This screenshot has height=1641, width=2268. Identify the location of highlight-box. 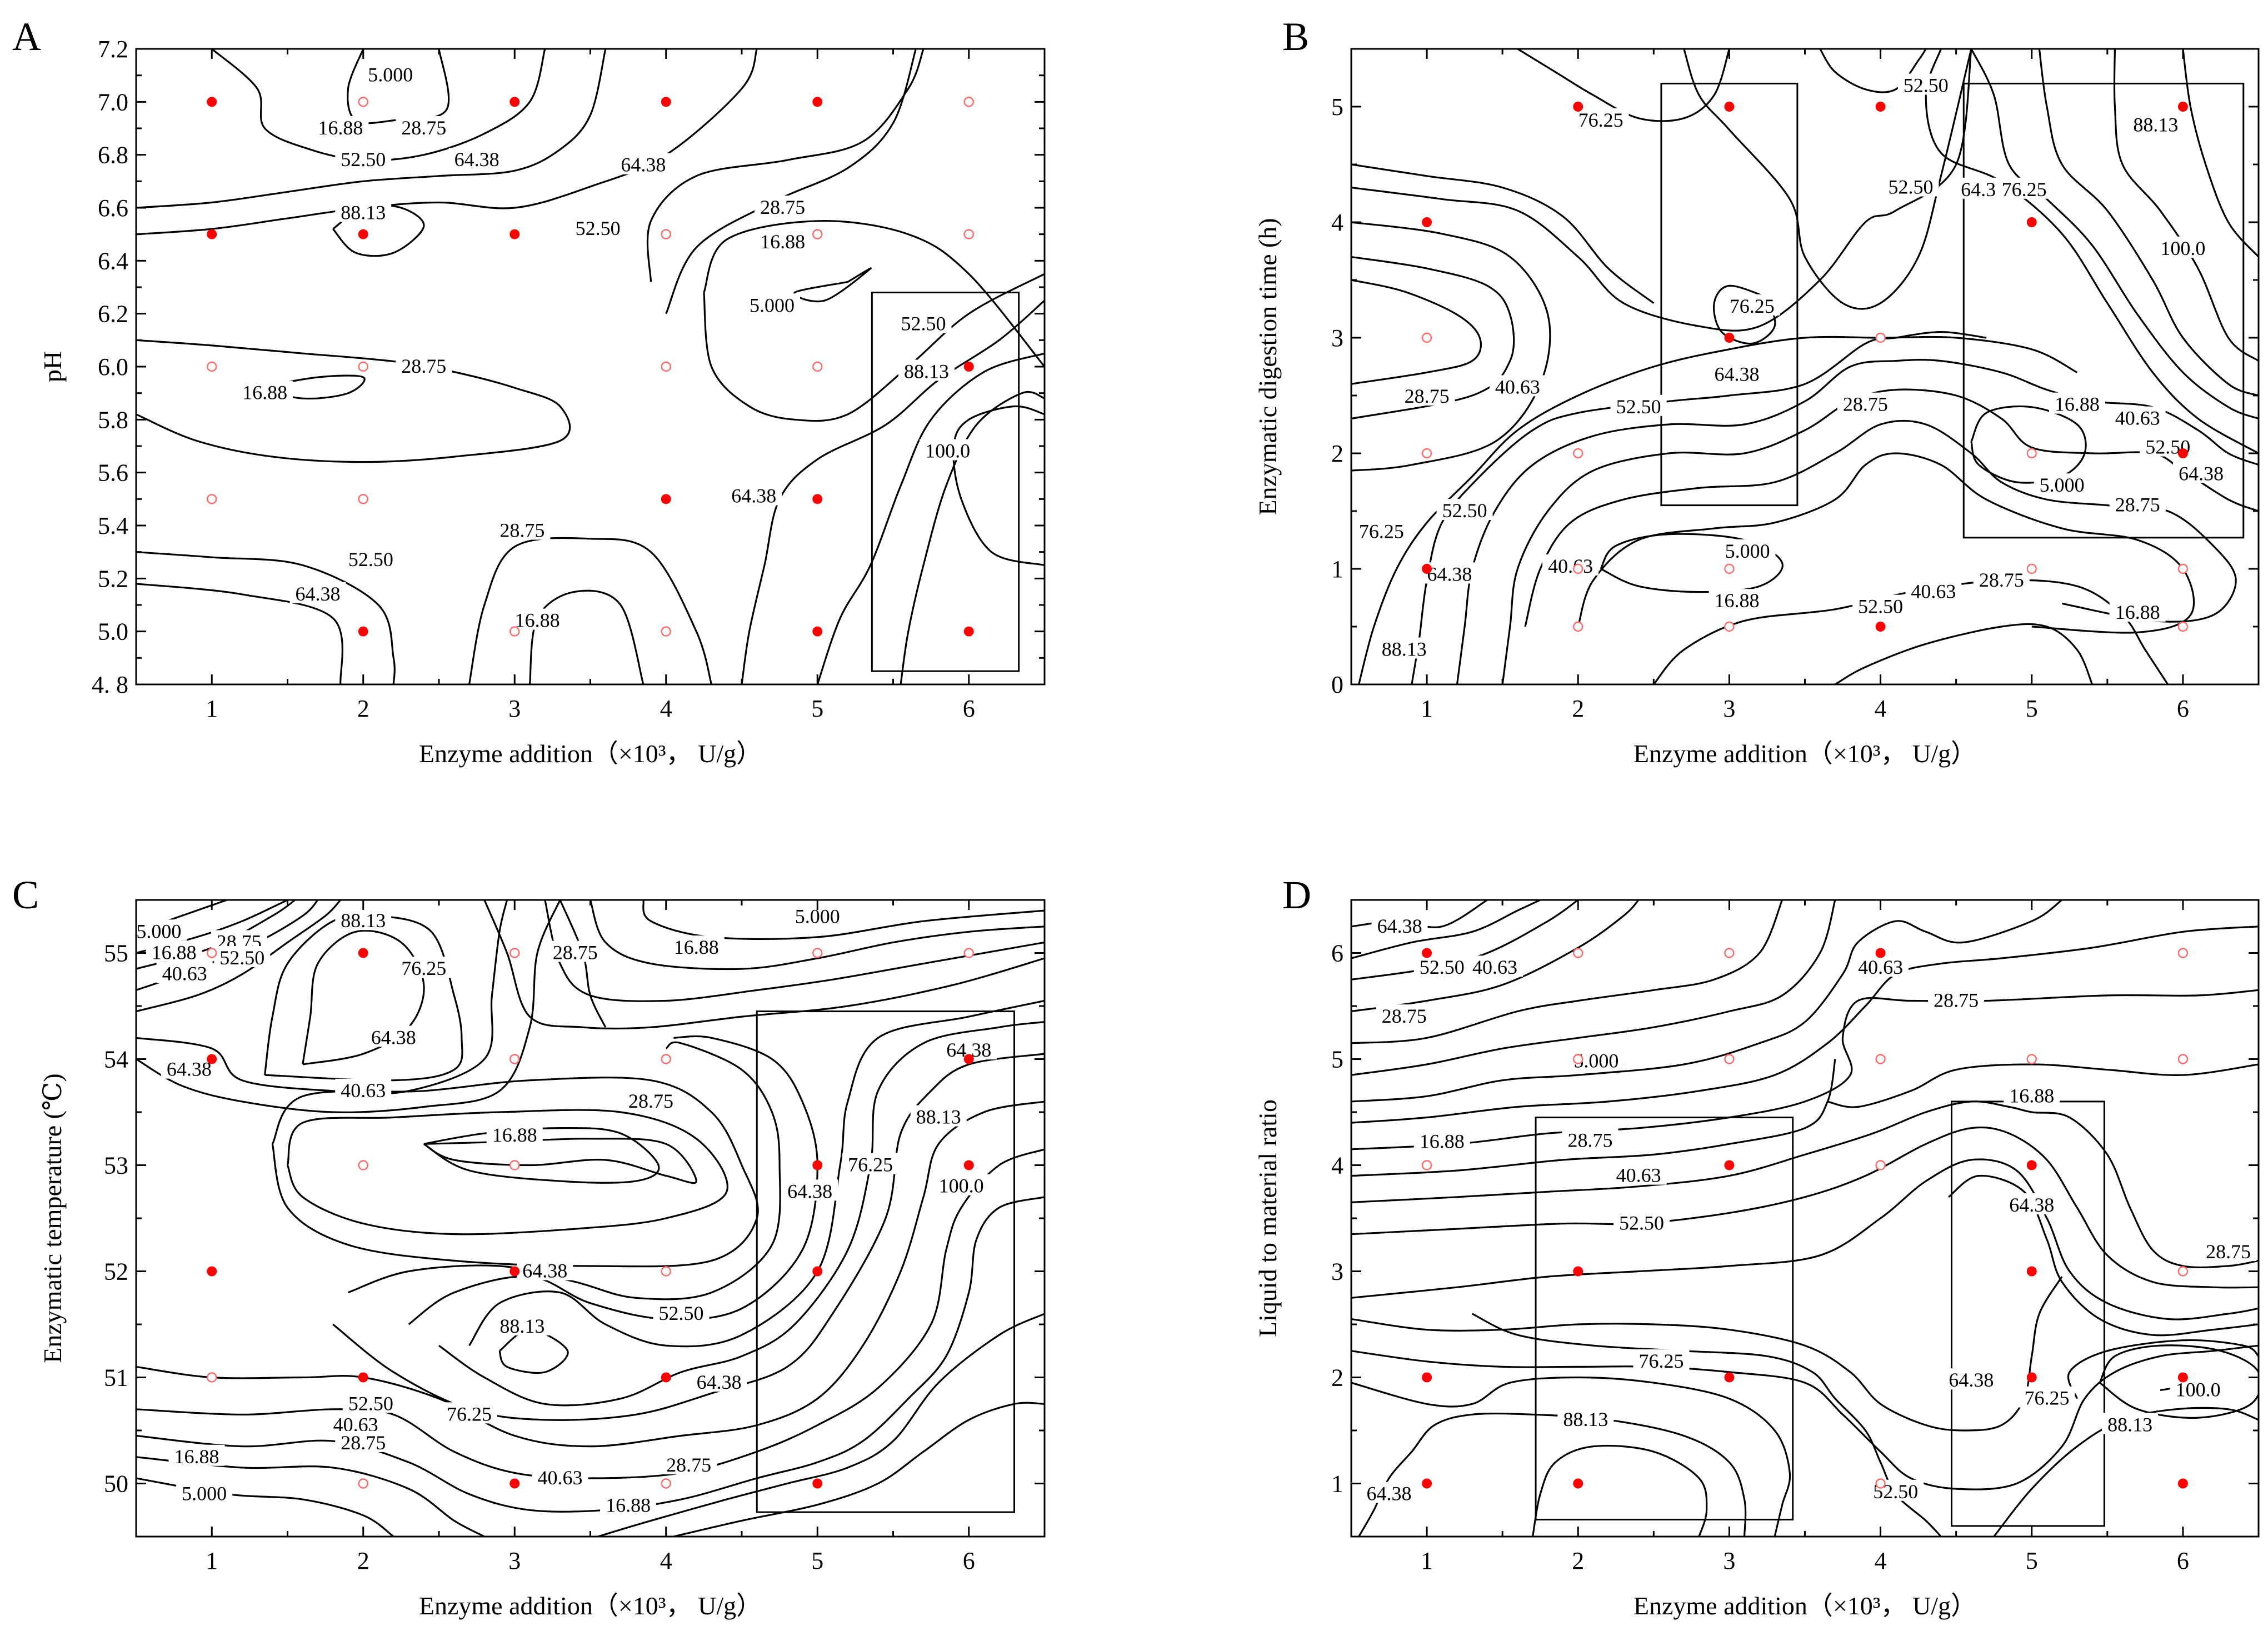
(945, 482).